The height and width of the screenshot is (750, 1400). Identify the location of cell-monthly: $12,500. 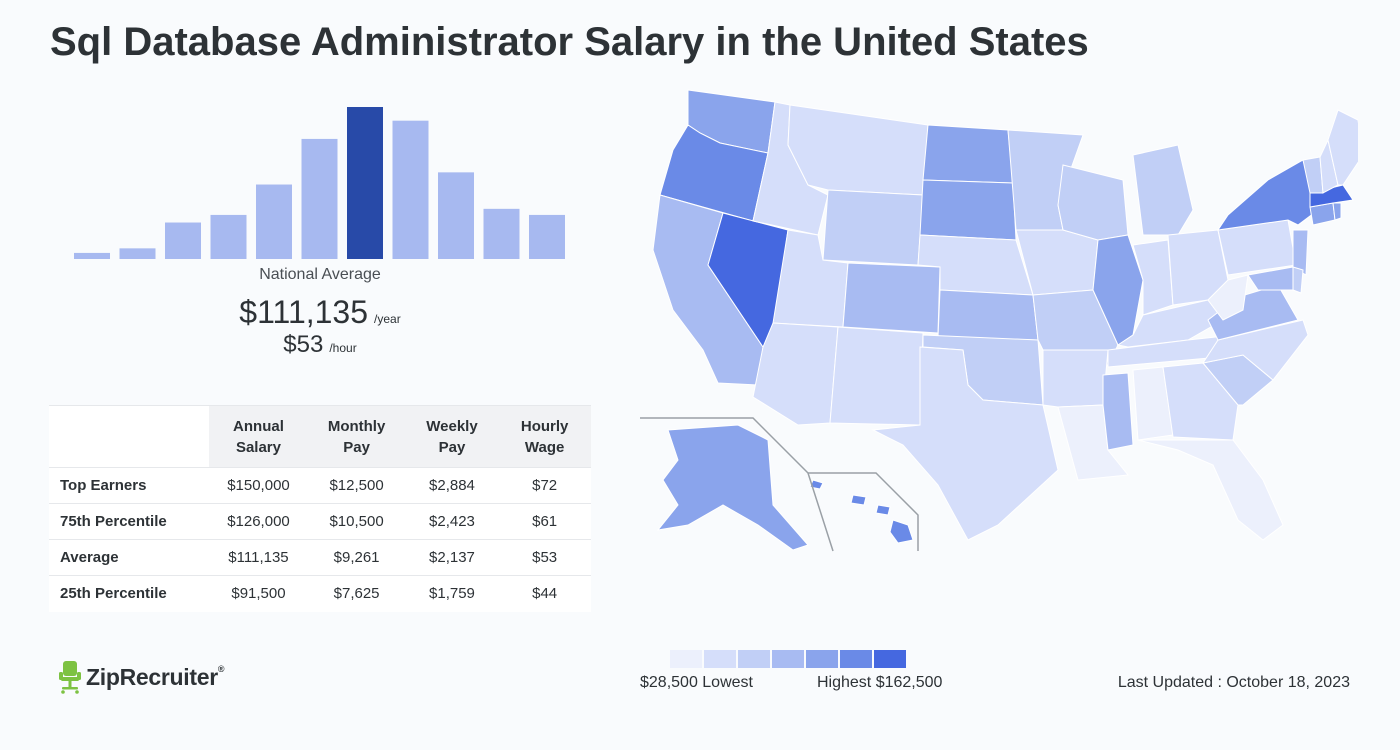
(356, 485).